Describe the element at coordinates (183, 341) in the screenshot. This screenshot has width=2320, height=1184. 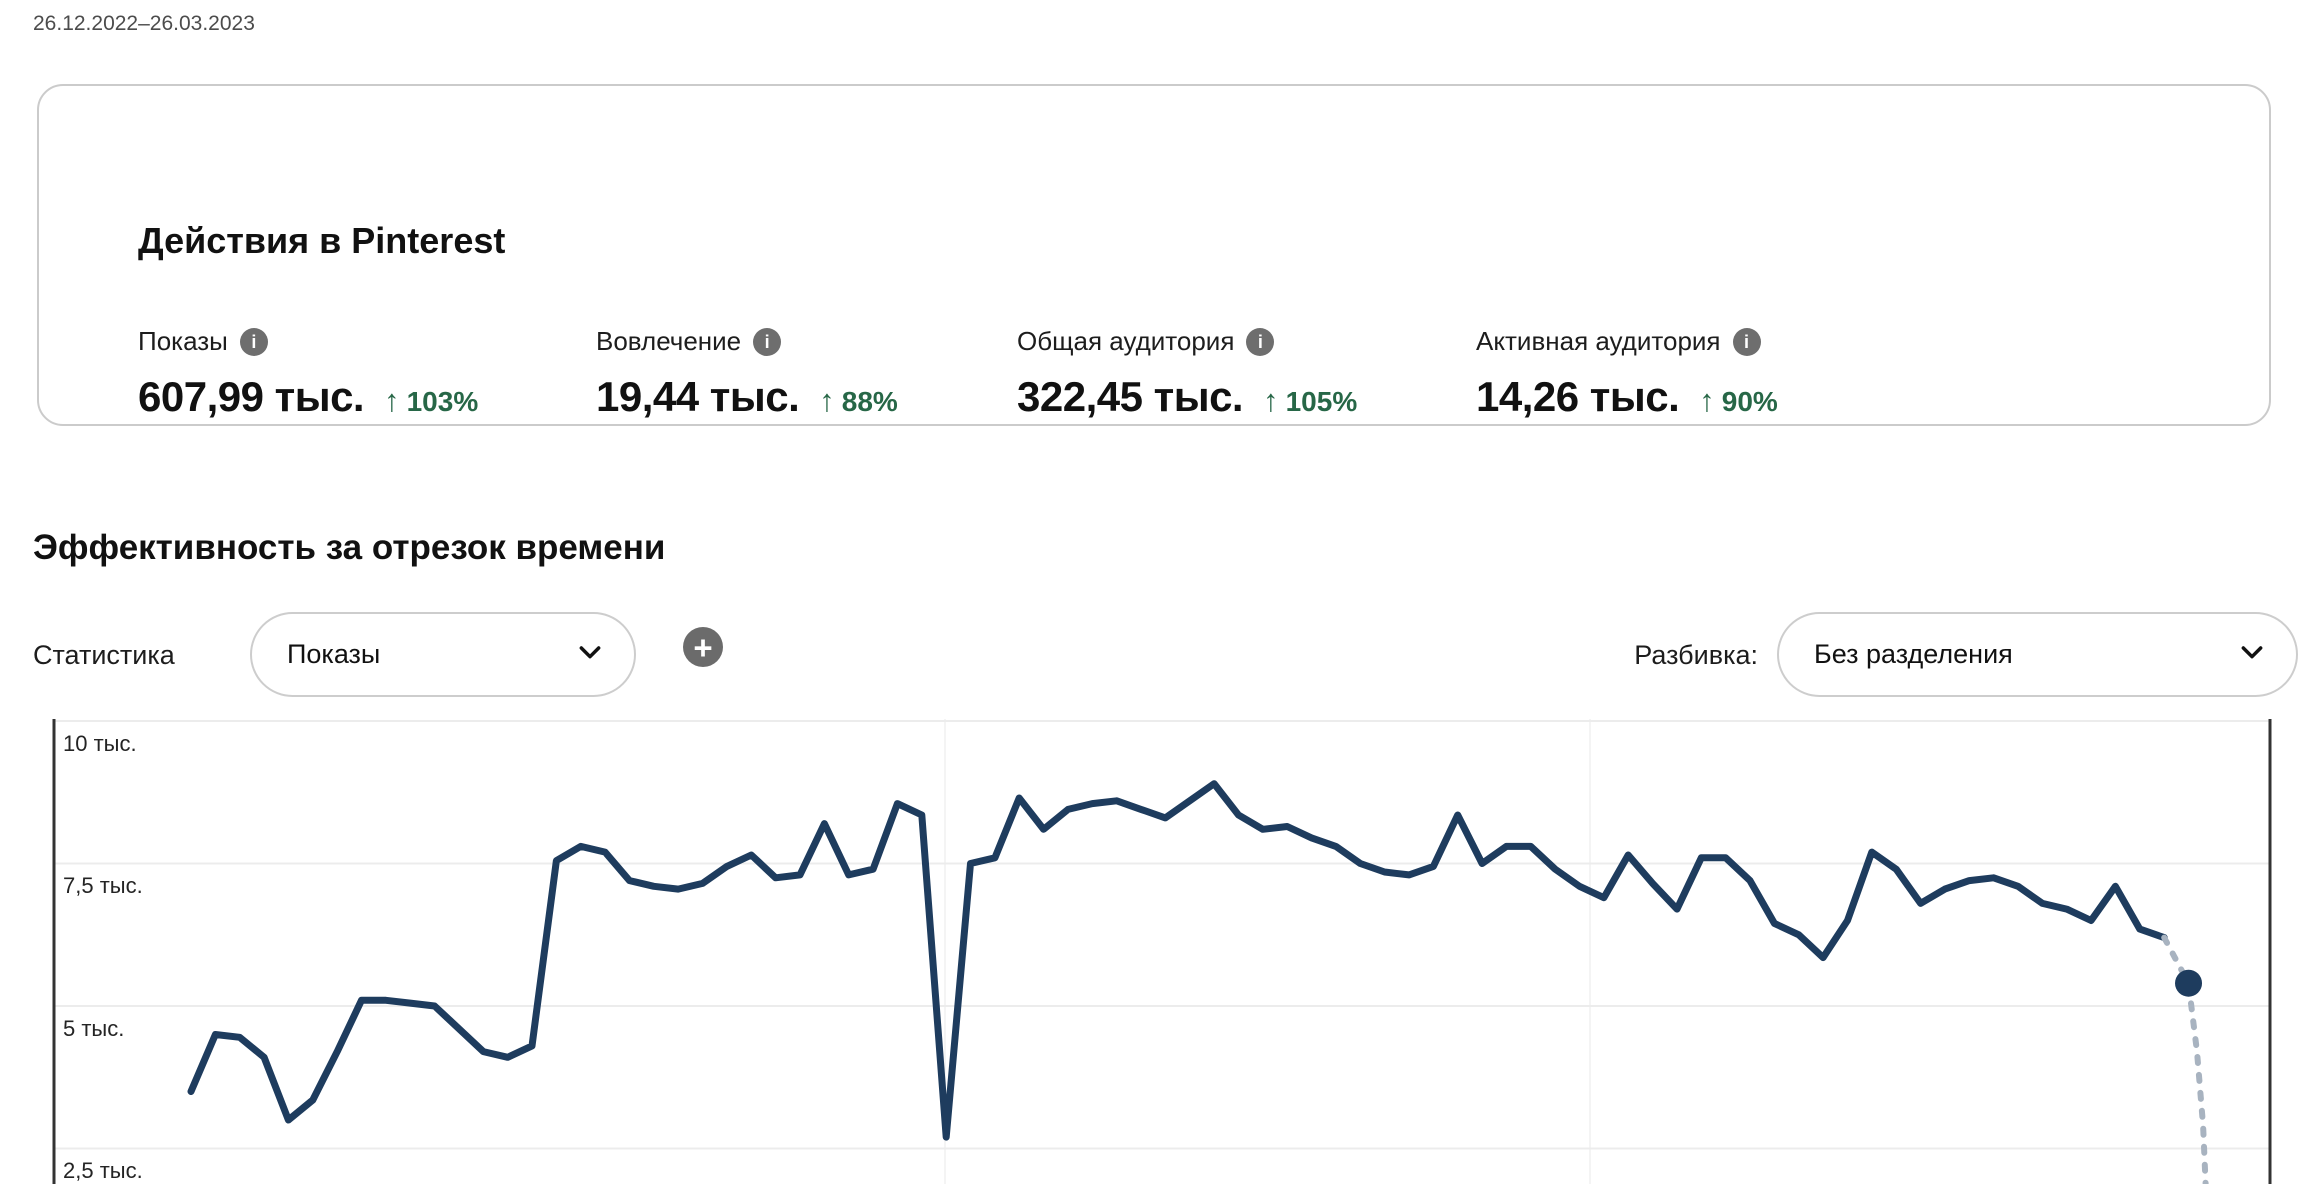
I see `metric-label: Показы` at that location.